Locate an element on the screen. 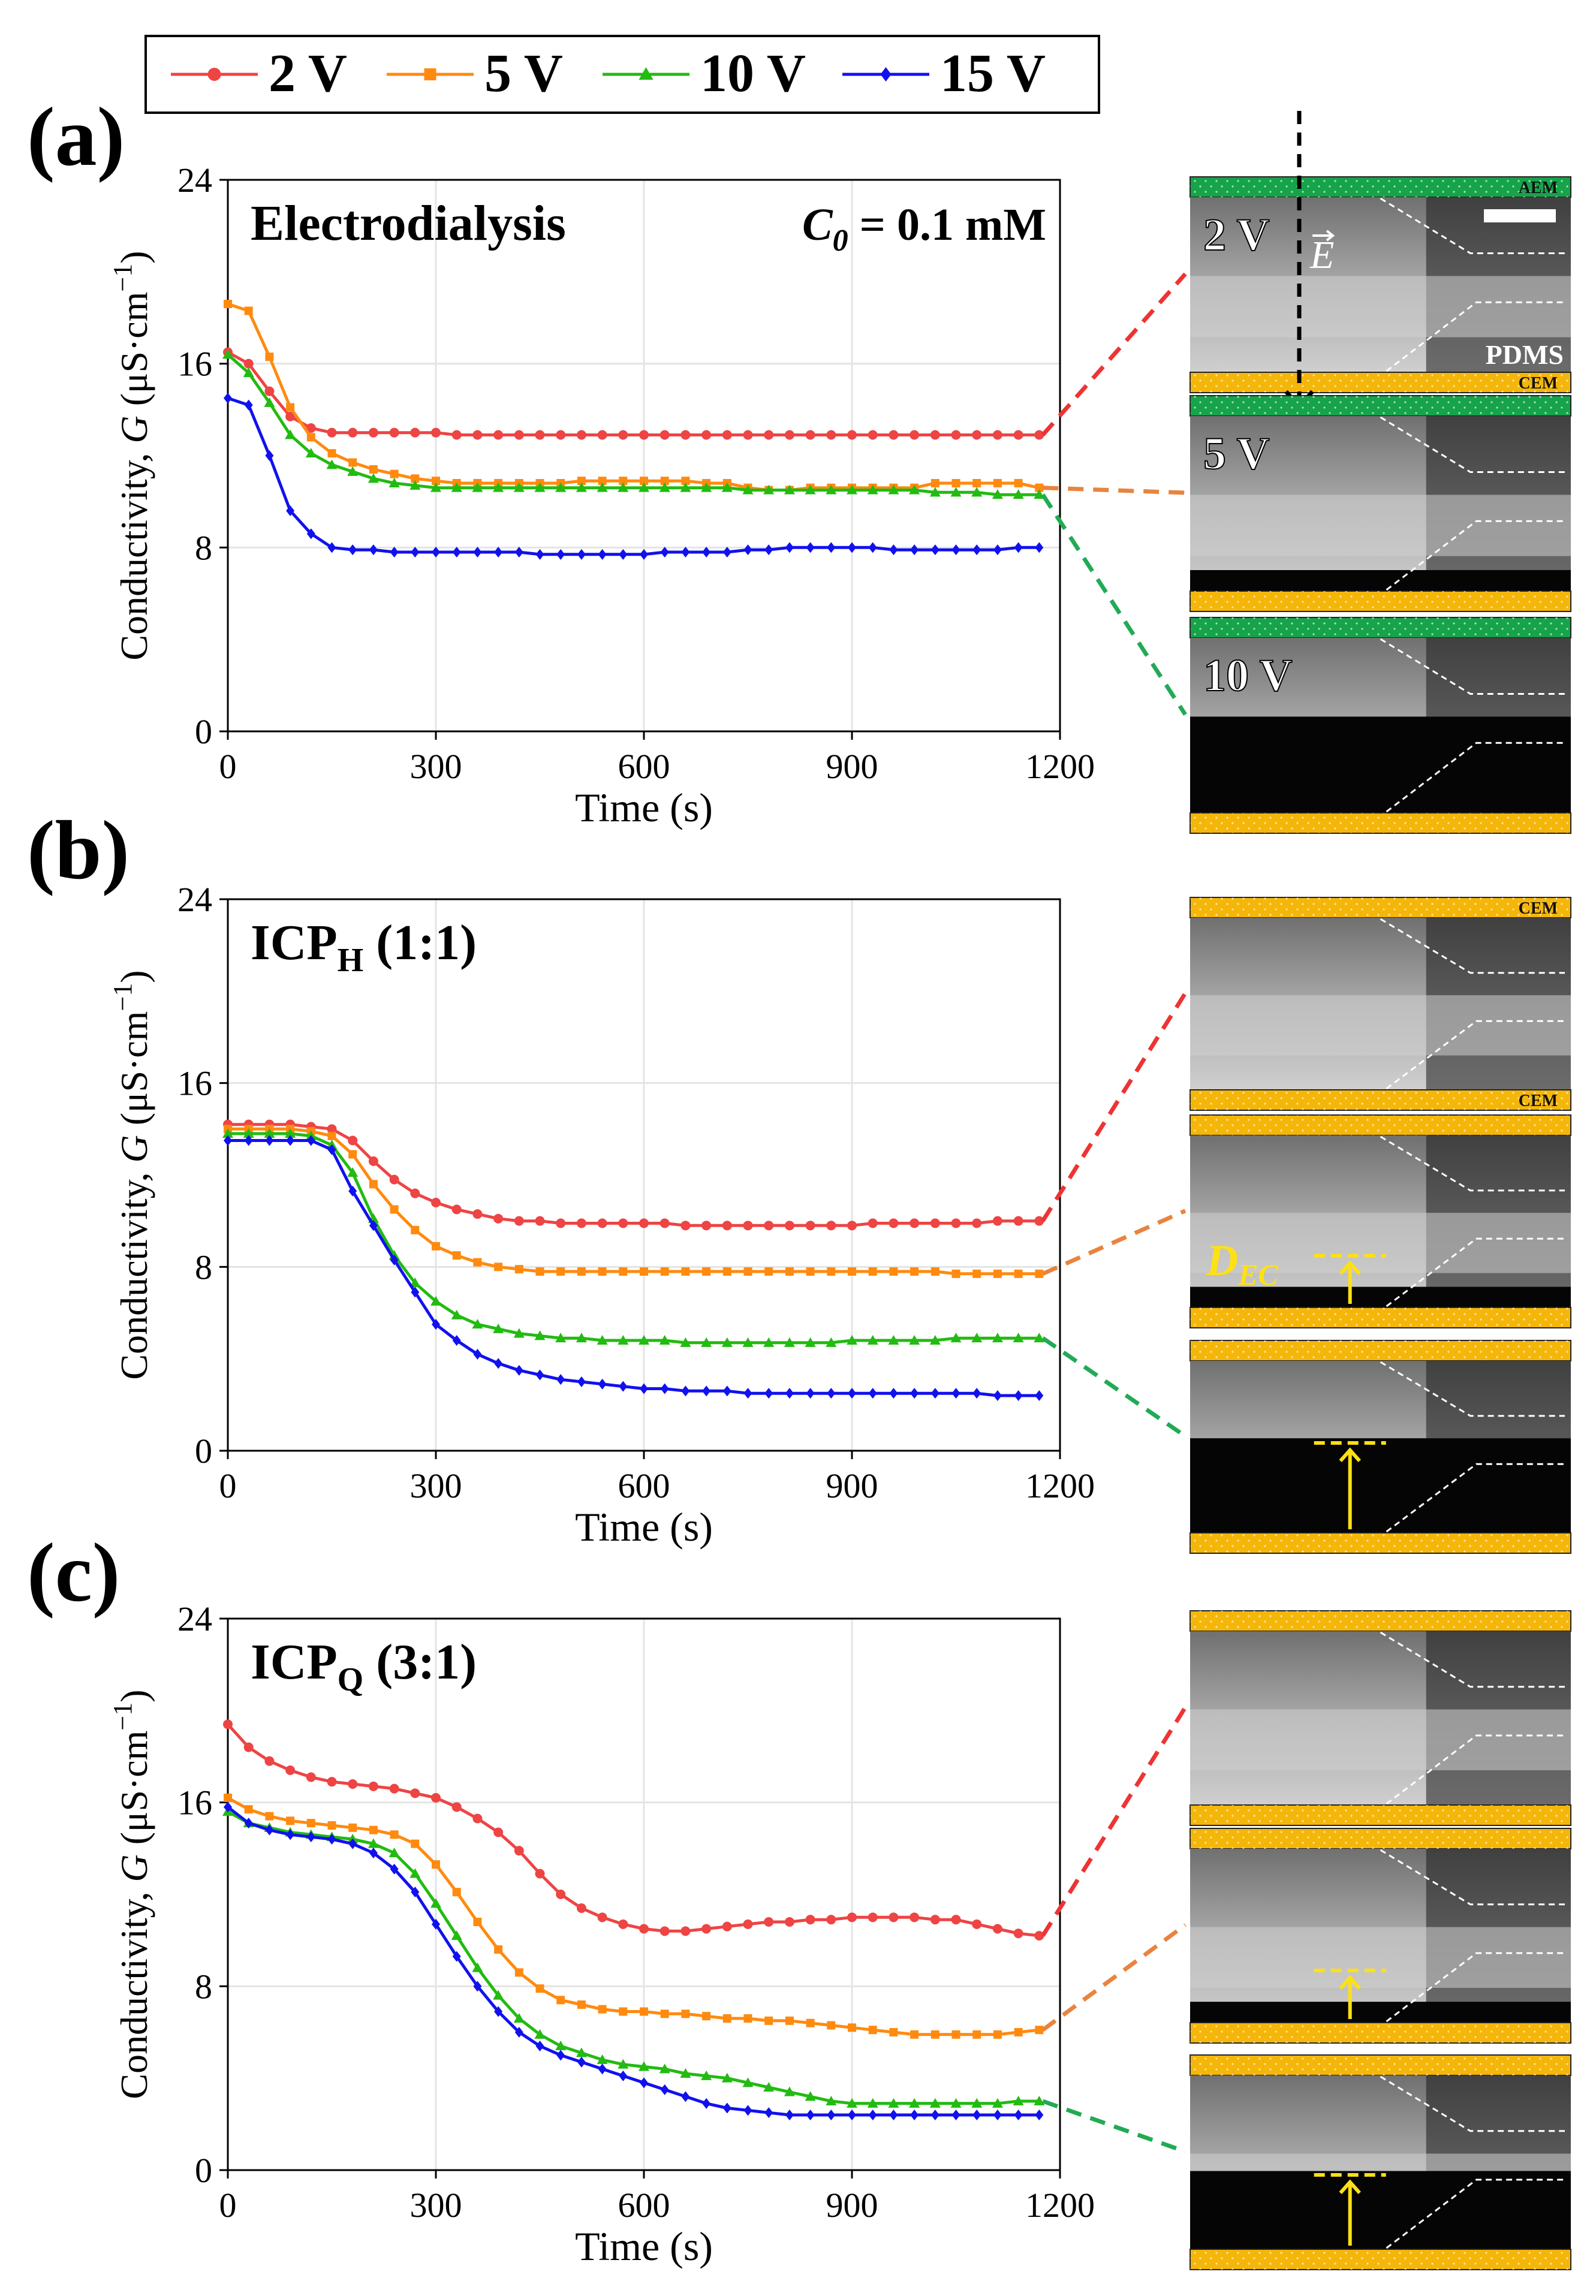 The image size is (1596, 2296). series-15v is located at coordinates (634, 1268).